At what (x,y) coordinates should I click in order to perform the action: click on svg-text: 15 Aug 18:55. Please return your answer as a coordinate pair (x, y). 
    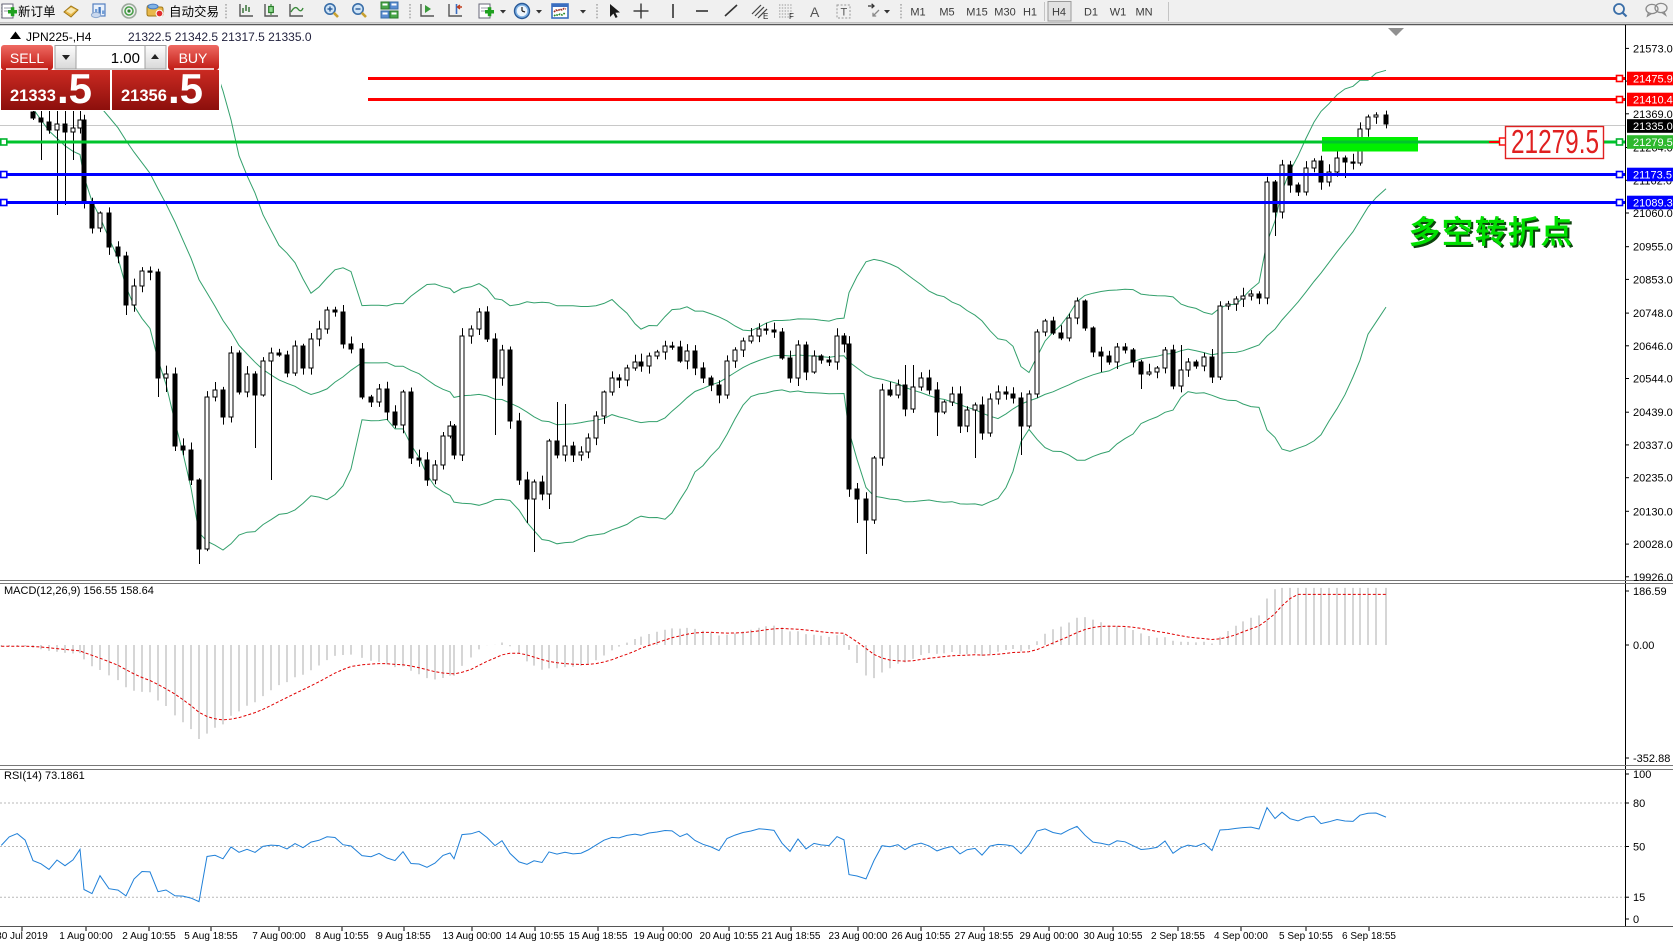
    Looking at the image, I should click on (598, 936).